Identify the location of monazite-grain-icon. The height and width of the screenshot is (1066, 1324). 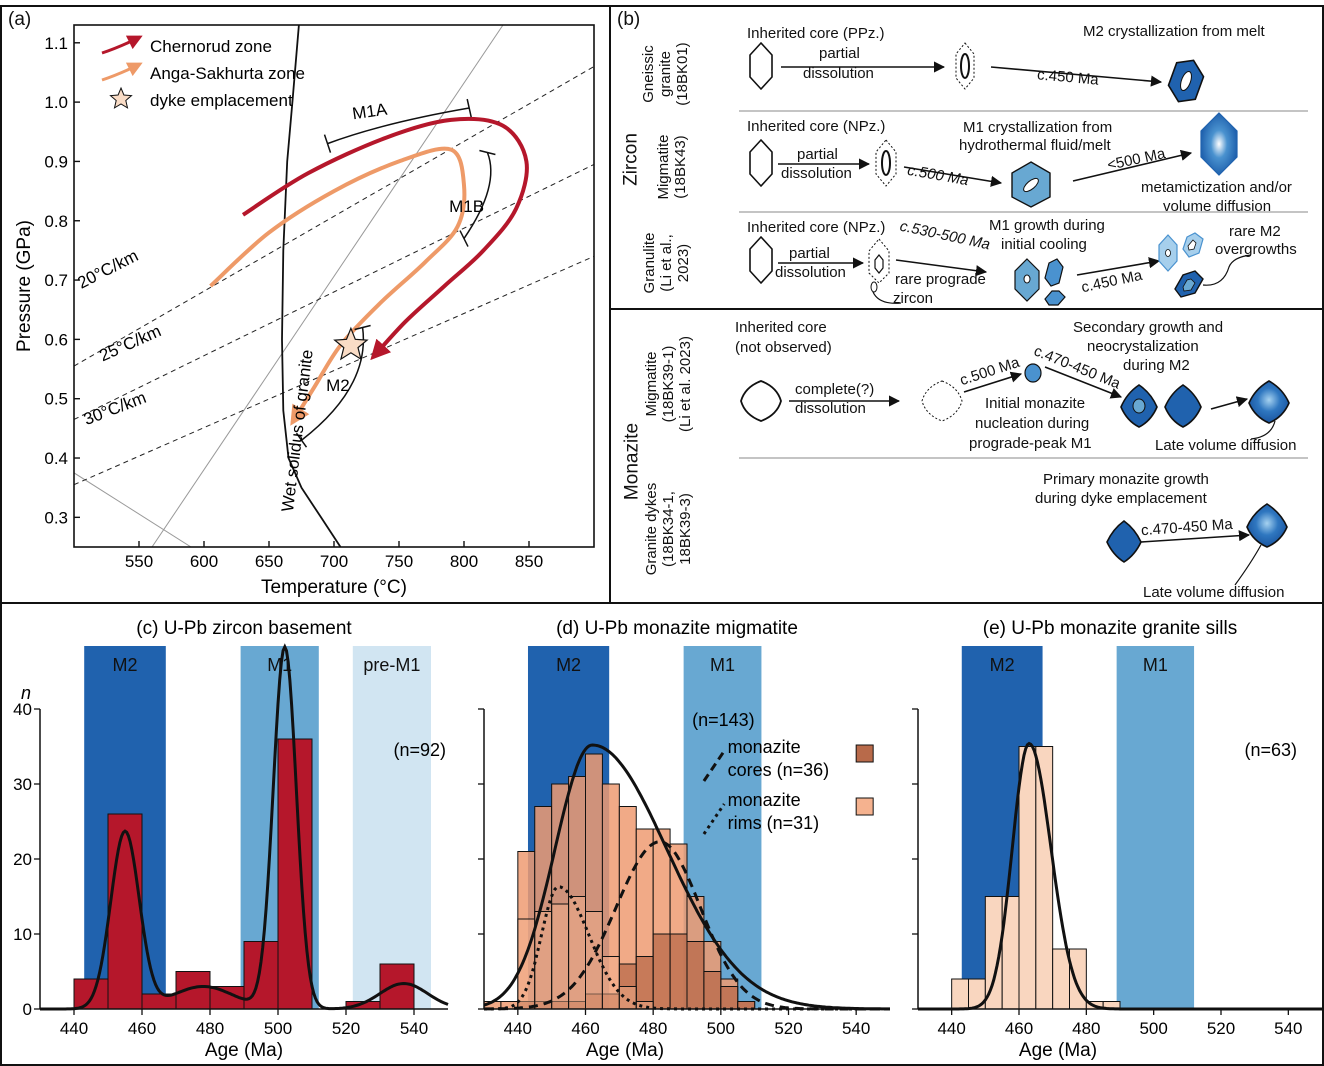
(1183, 406).